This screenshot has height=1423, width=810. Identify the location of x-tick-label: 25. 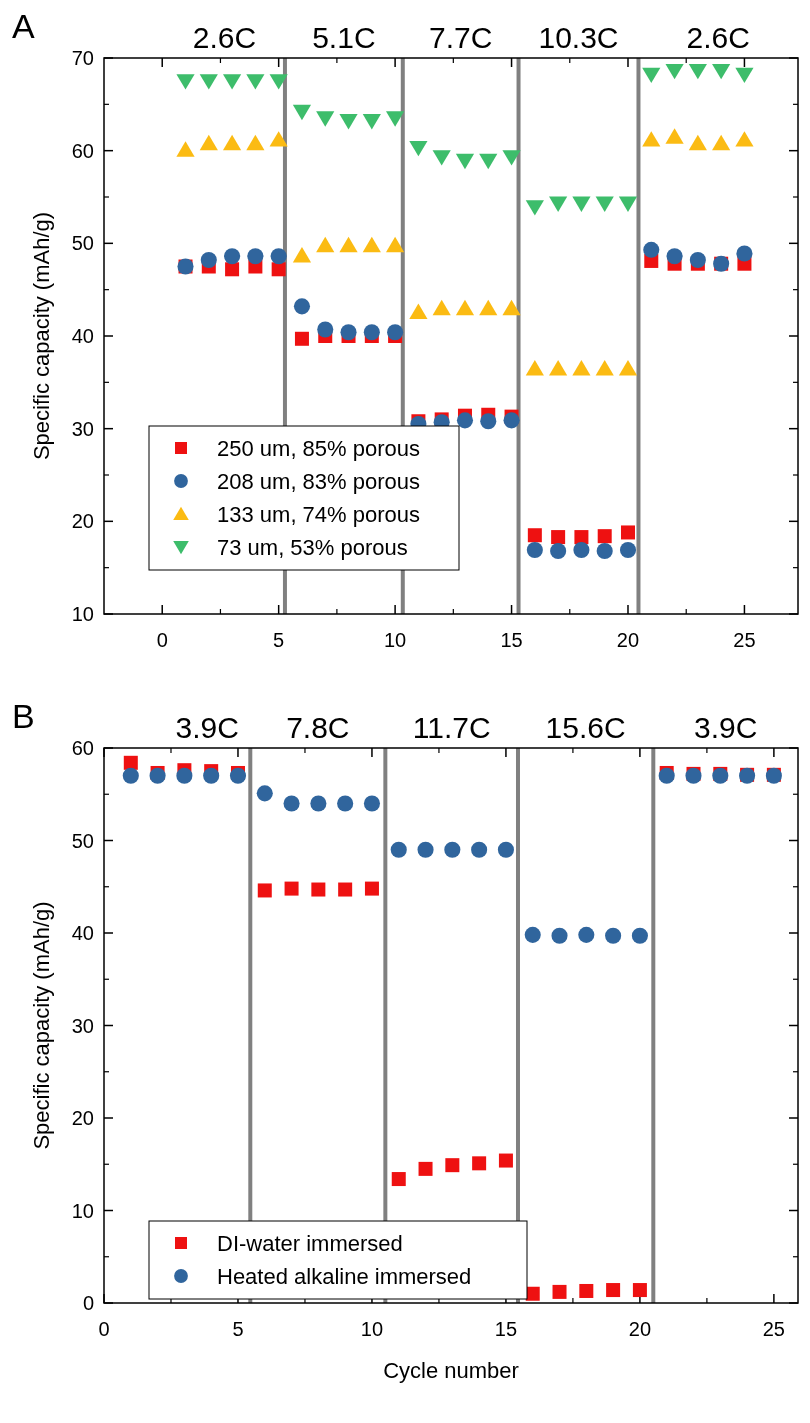
(774, 1329).